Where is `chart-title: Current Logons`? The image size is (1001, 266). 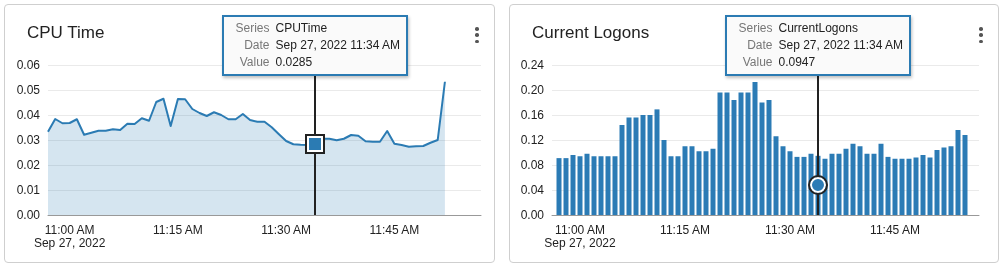
chart-title: Current Logons is located at coordinates (591, 32).